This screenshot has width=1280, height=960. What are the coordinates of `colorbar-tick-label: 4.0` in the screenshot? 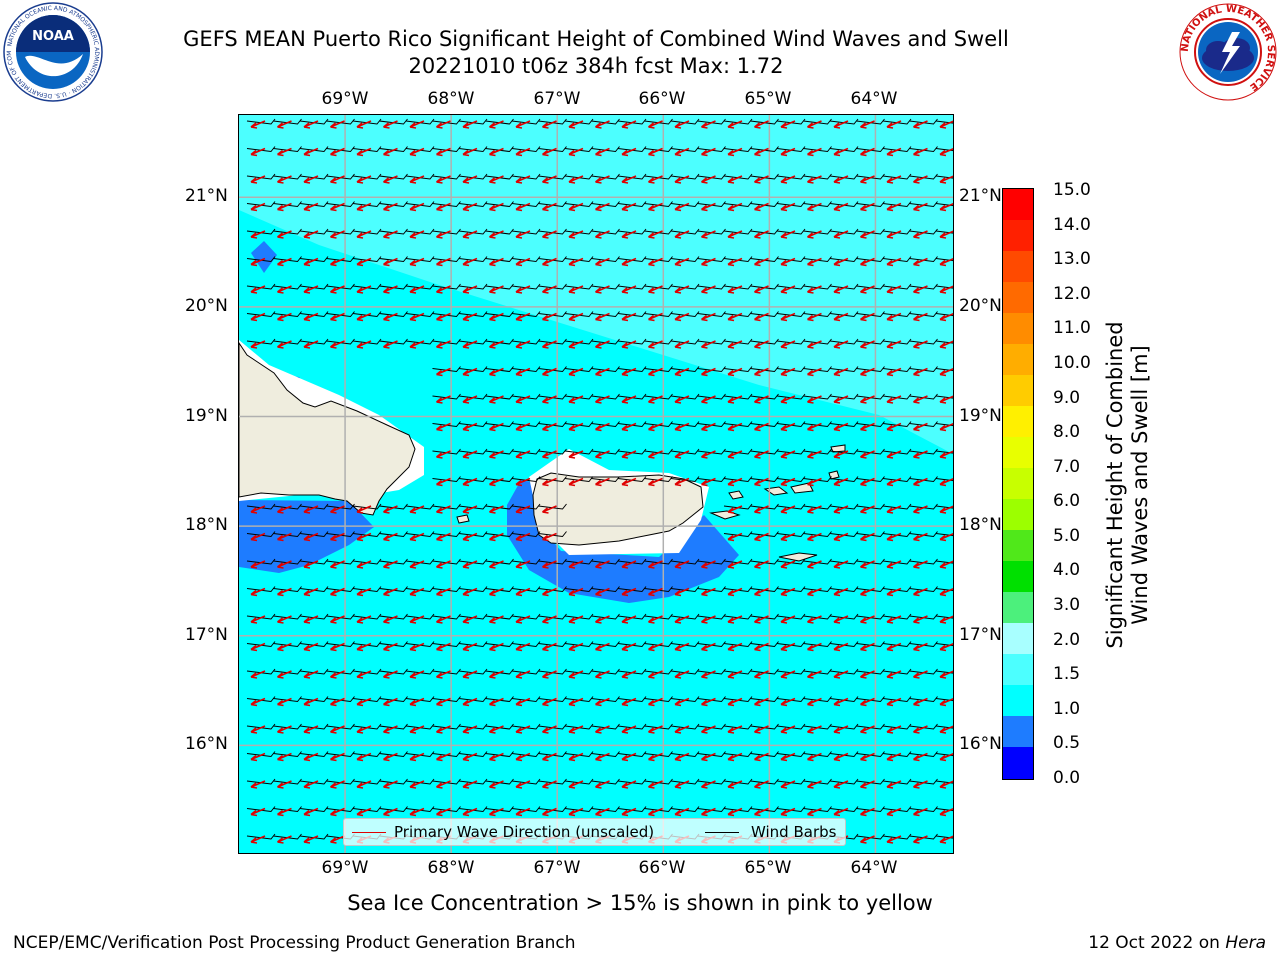 It's located at (1067, 570).